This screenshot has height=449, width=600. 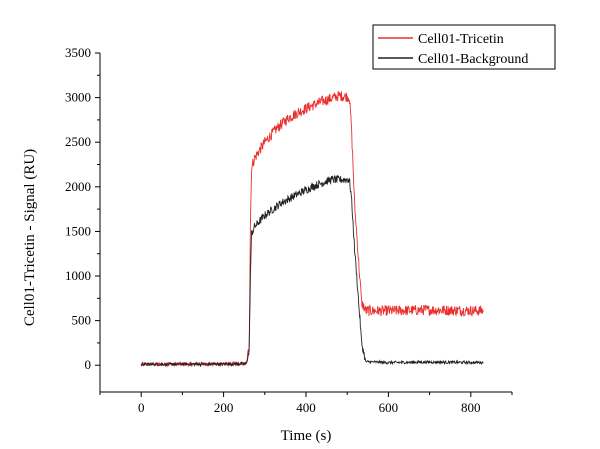 What do you see at coordinates (473, 59) in the screenshot?
I see `legend-label-background: Cell01-Background` at bounding box center [473, 59].